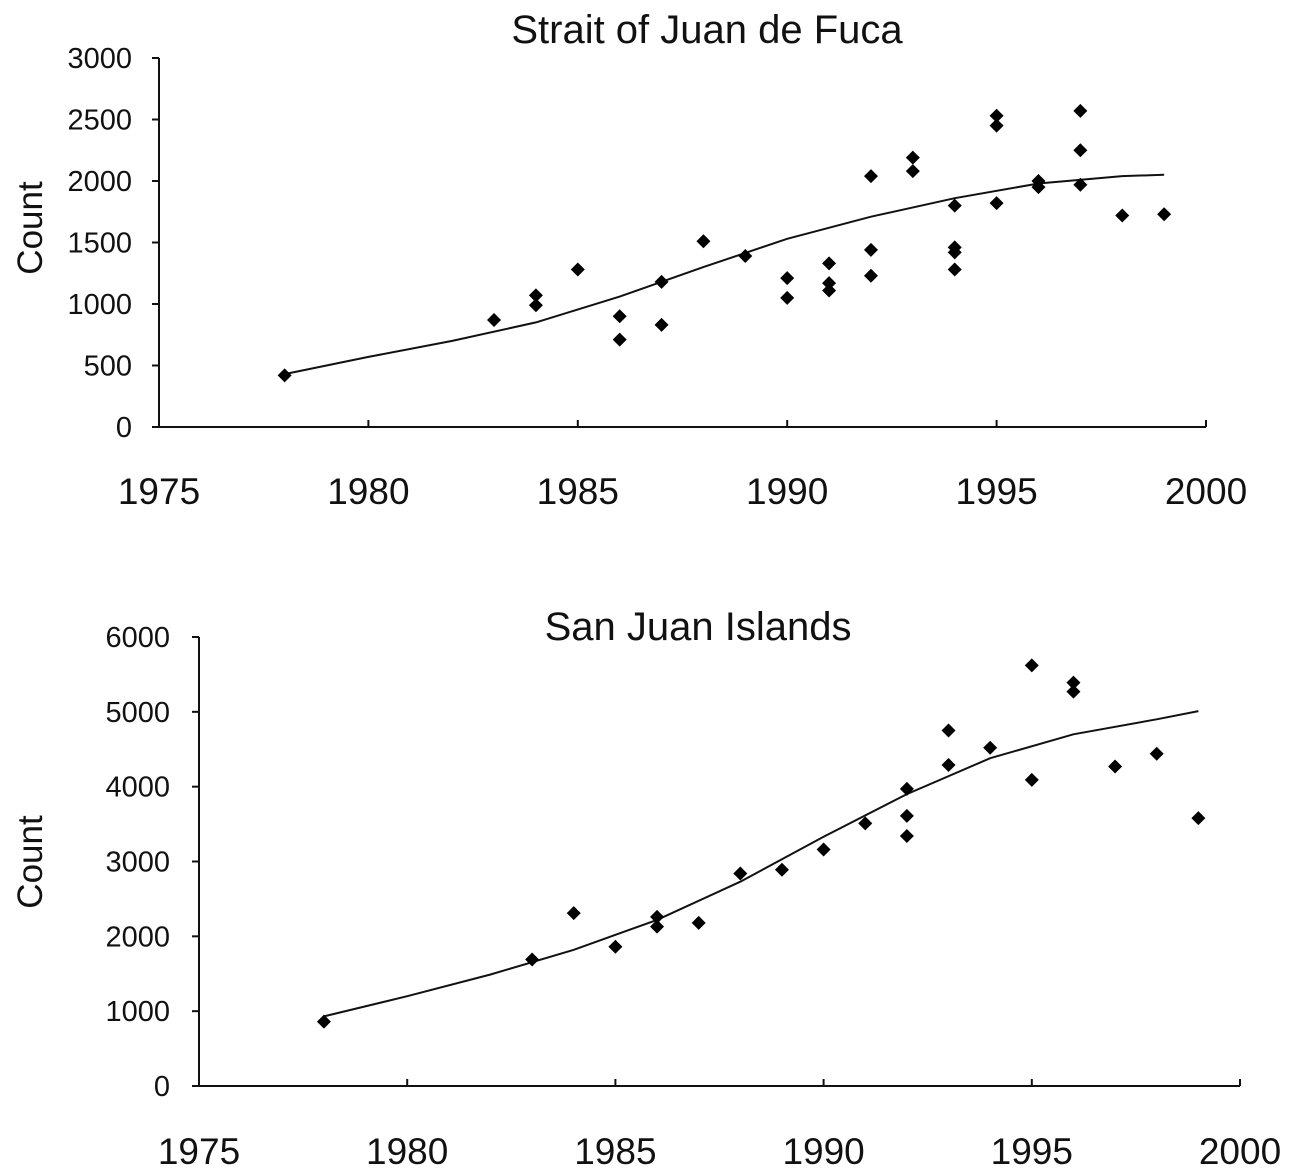 The height and width of the screenshot is (1175, 1293). What do you see at coordinates (707, 30) in the screenshot?
I see `chart-title: Strait of Juan de Fuca` at bounding box center [707, 30].